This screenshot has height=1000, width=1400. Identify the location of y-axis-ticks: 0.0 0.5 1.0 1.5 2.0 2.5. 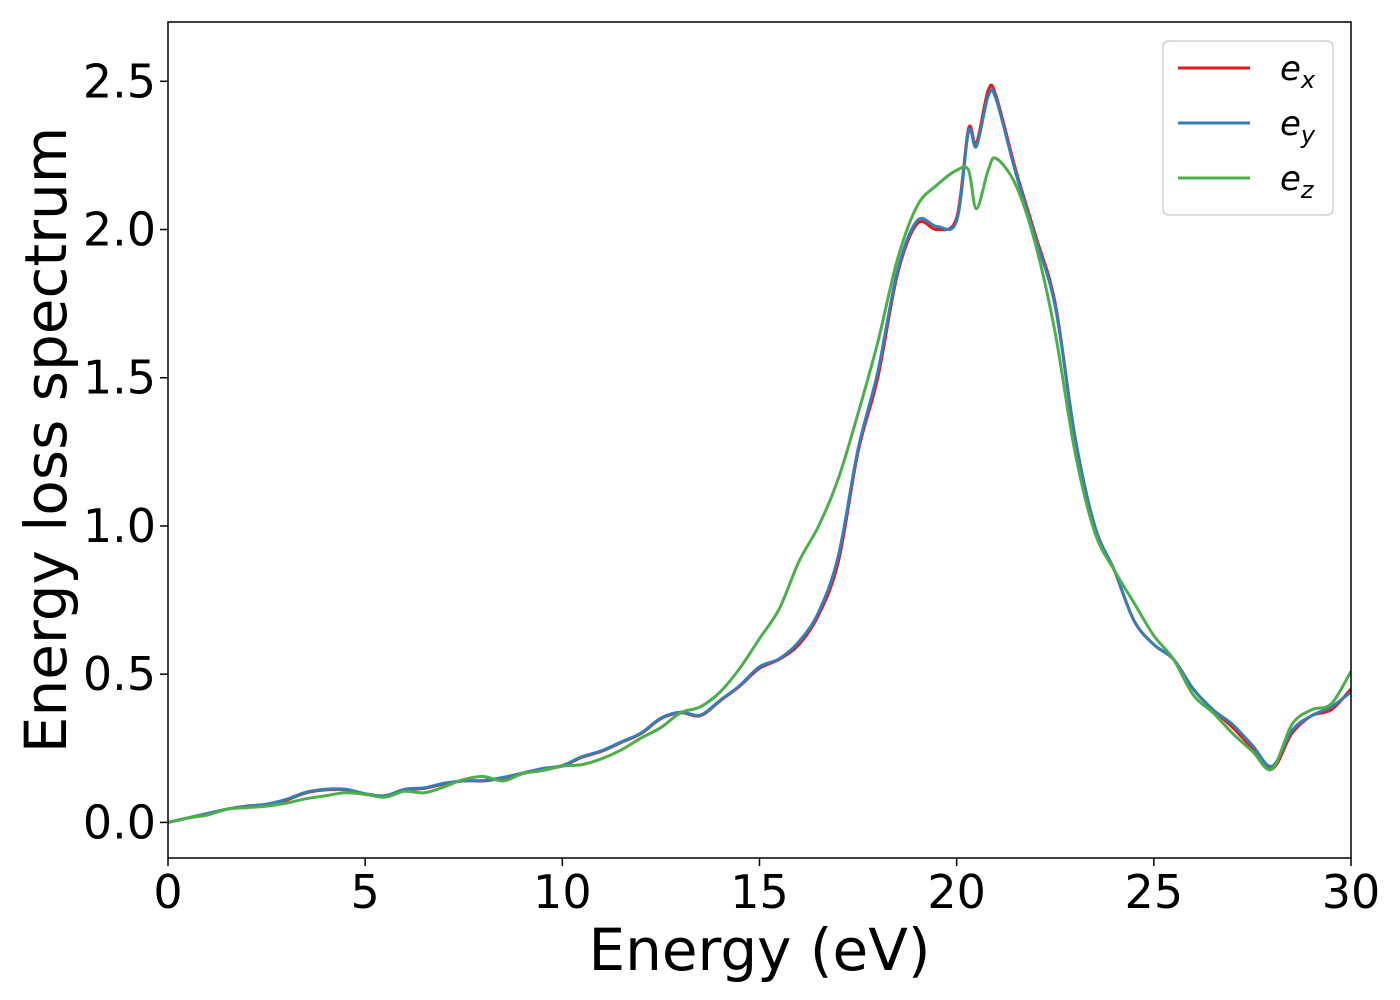
(125, 451).